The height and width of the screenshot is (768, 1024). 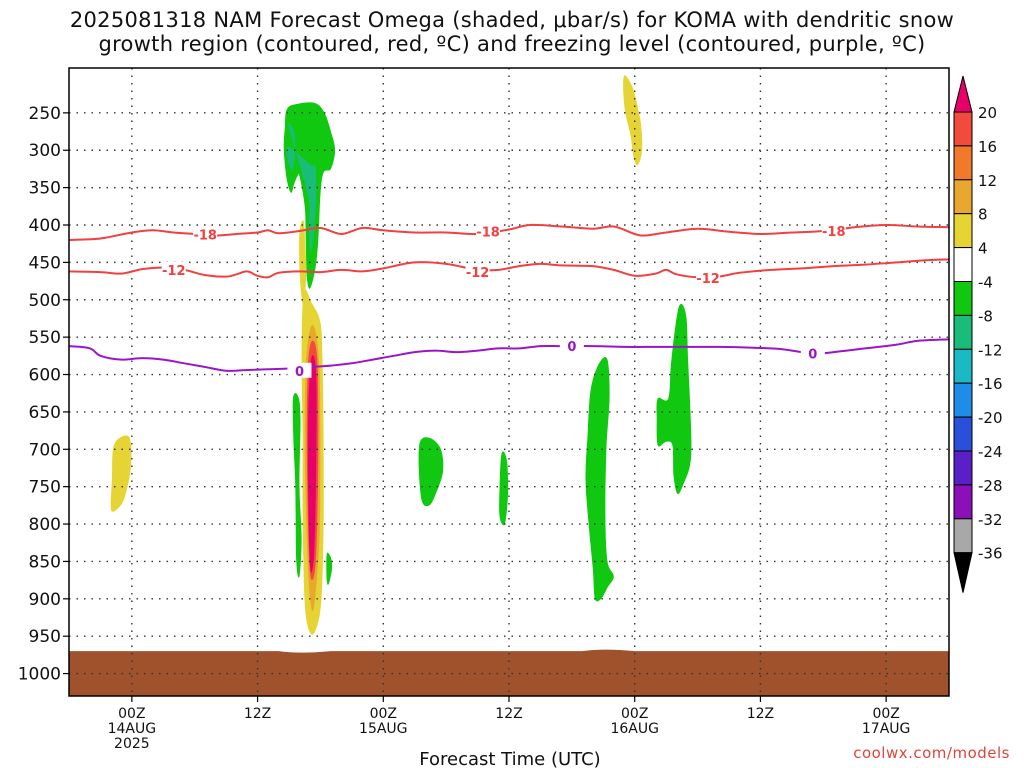 What do you see at coordinates (132, 744) in the screenshot?
I see `x-tick-label: 2025` at bounding box center [132, 744].